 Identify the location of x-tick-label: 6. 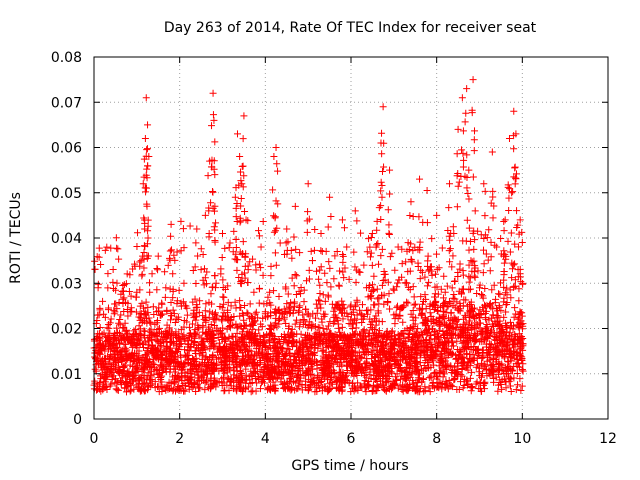
(351, 439).